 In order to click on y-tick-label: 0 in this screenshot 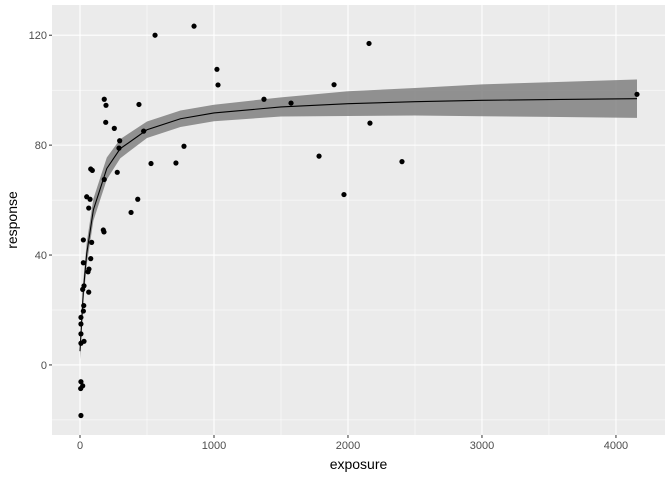, I will do `click(44, 366)`.